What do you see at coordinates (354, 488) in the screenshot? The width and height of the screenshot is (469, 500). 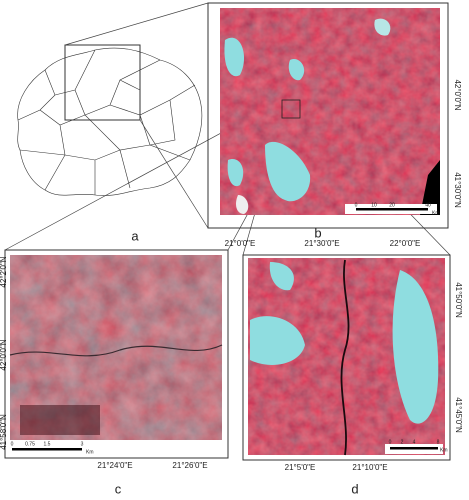 I see `panel-label: d` at bounding box center [354, 488].